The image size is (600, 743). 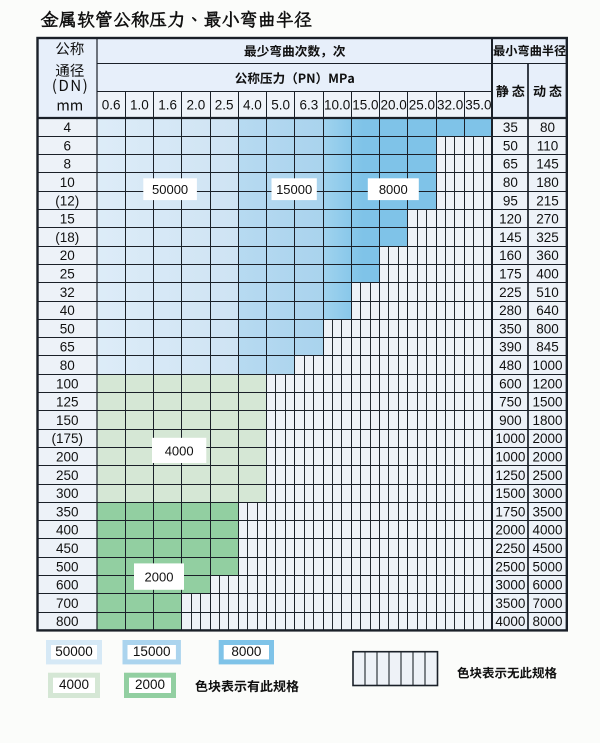 What do you see at coordinates (547, 493) in the screenshot?
I see `svg-text: 3000` at bounding box center [547, 493].